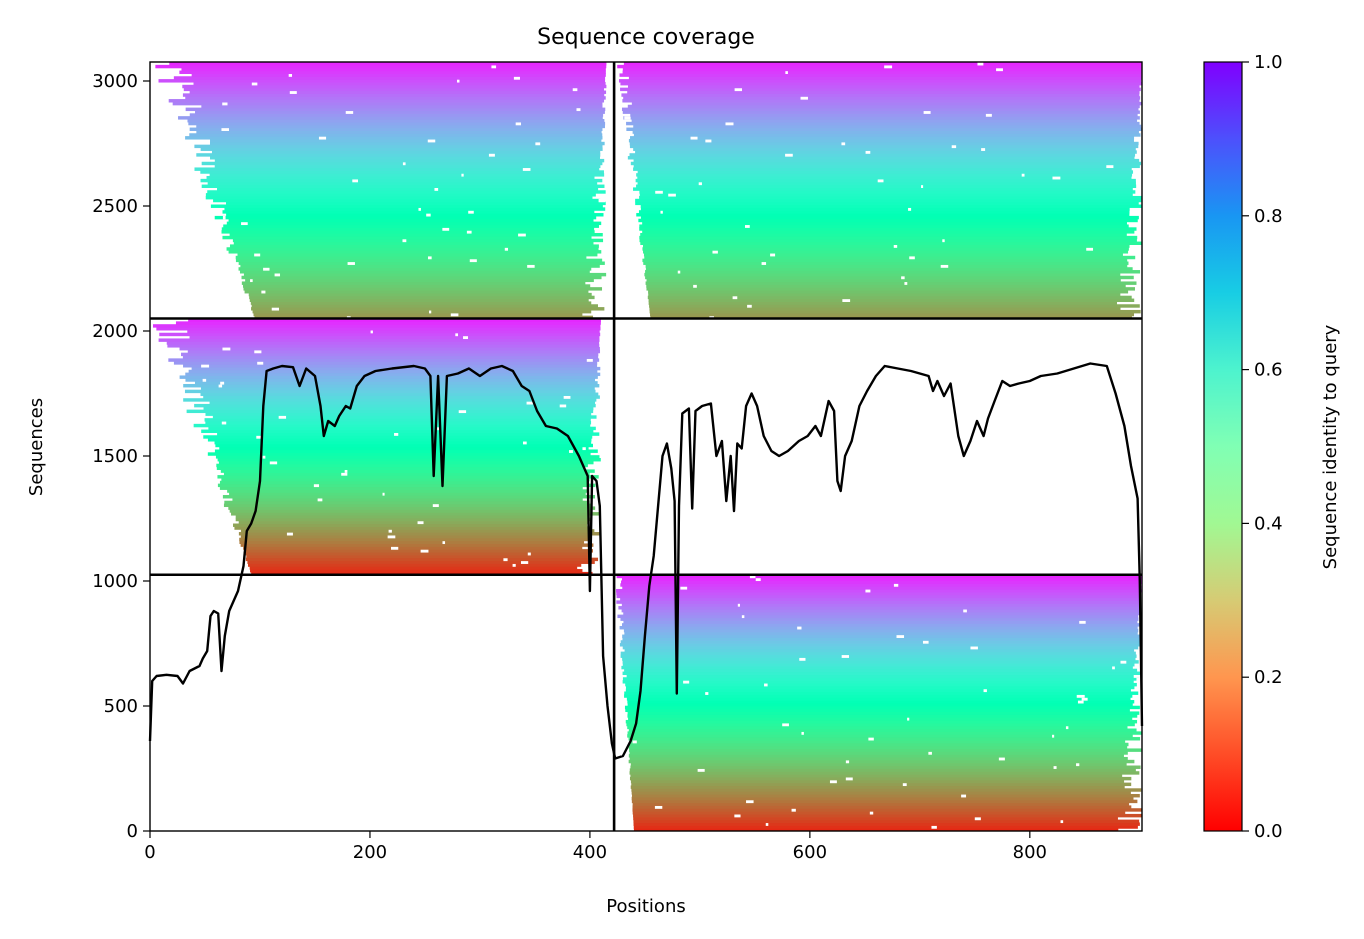 This screenshot has height=939, width=1364. Describe the element at coordinates (115, 581) in the screenshot. I see `y-tick-label: 1000` at that location.